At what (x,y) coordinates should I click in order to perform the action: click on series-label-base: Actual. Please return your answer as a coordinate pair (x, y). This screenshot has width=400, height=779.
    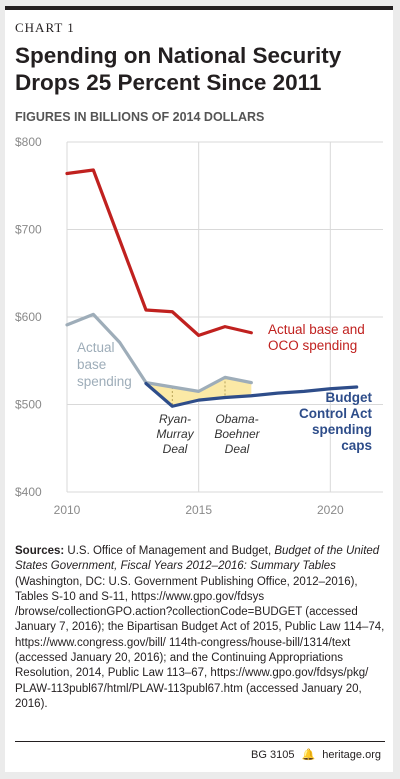
    Looking at the image, I should click on (96, 347).